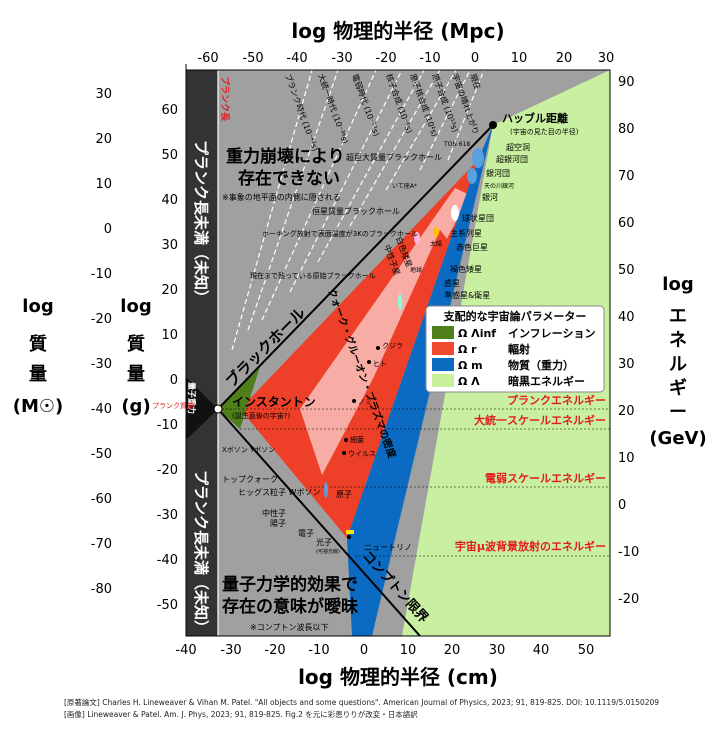 The image size is (720, 729). Describe the element at coordinates (544, 131) in the screenshot. I see `hubble-note: (宇宙の見た目の半径)` at that location.